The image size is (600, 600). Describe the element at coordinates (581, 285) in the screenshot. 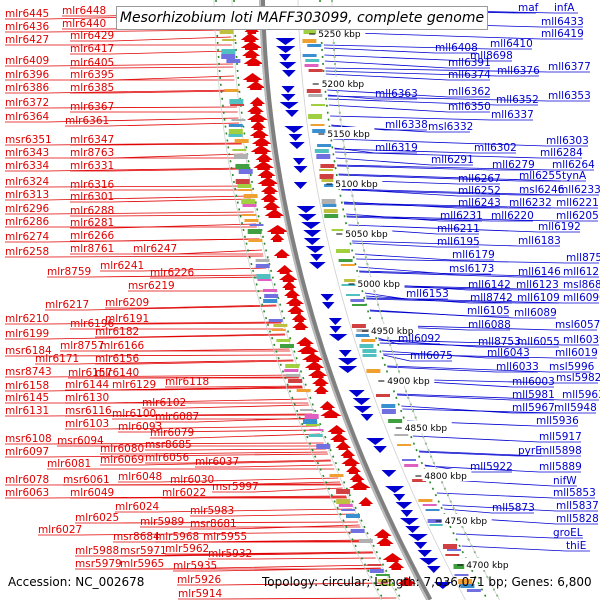

I see `gene-label-right: msl8686` at that location.